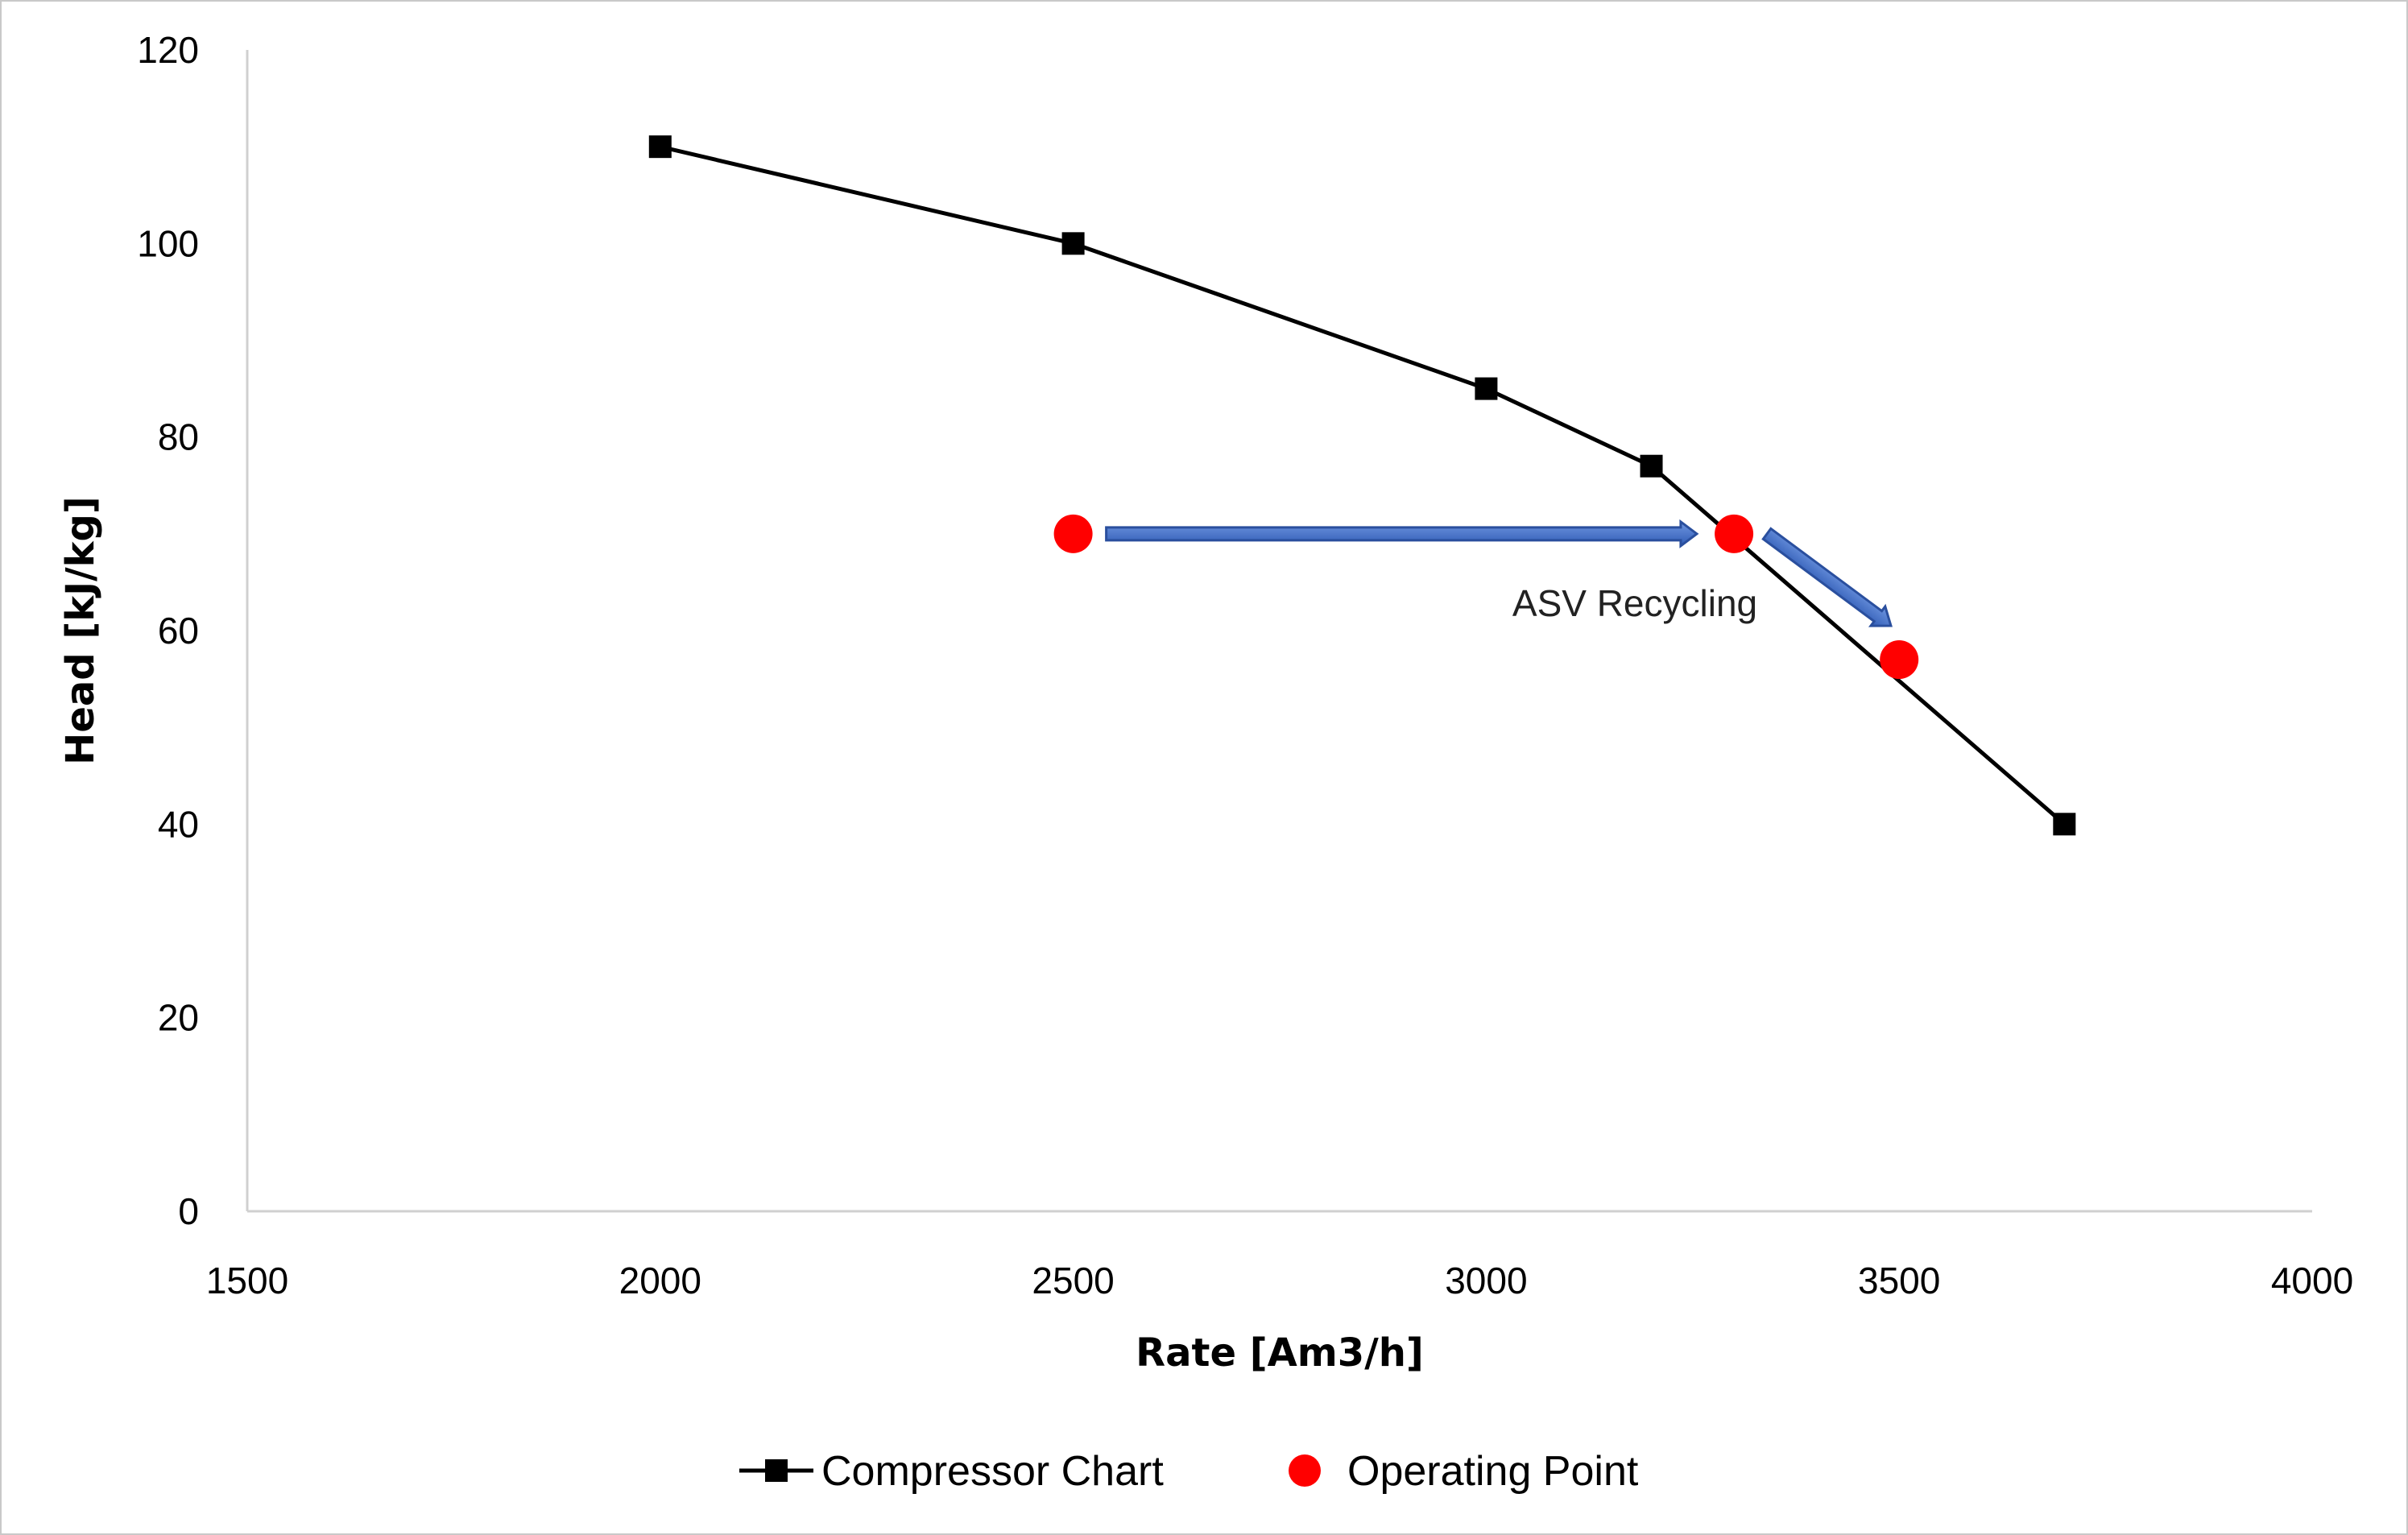 The height and width of the screenshot is (1535, 2408). I want to click on y-tick-label: 120, so click(168, 50).